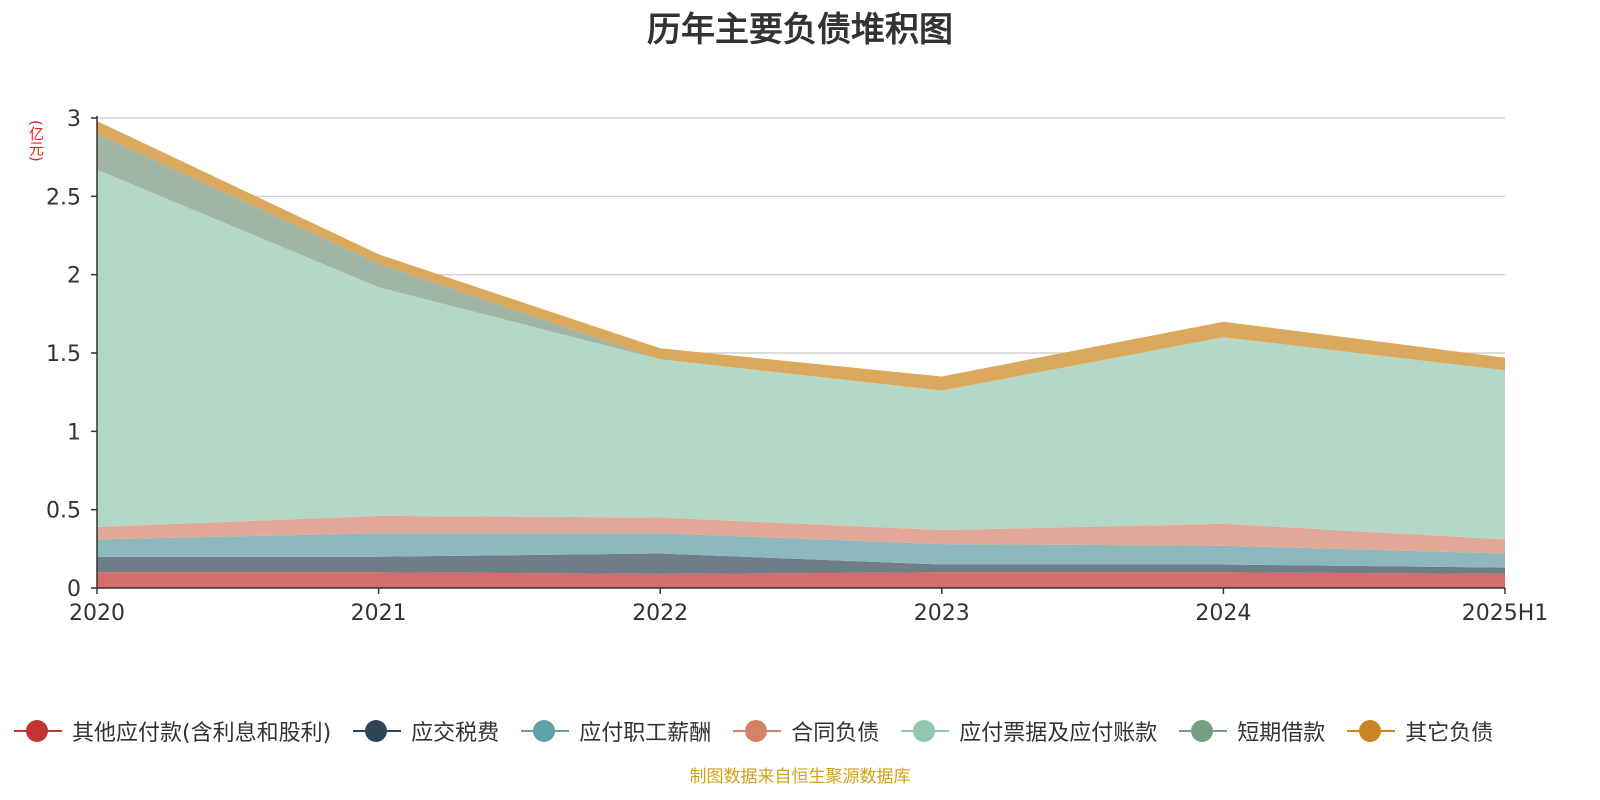 This screenshot has height=800, width=1600. I want to click on source-note: 制图数据来自恒生聚源数据库, so click(800, 777).